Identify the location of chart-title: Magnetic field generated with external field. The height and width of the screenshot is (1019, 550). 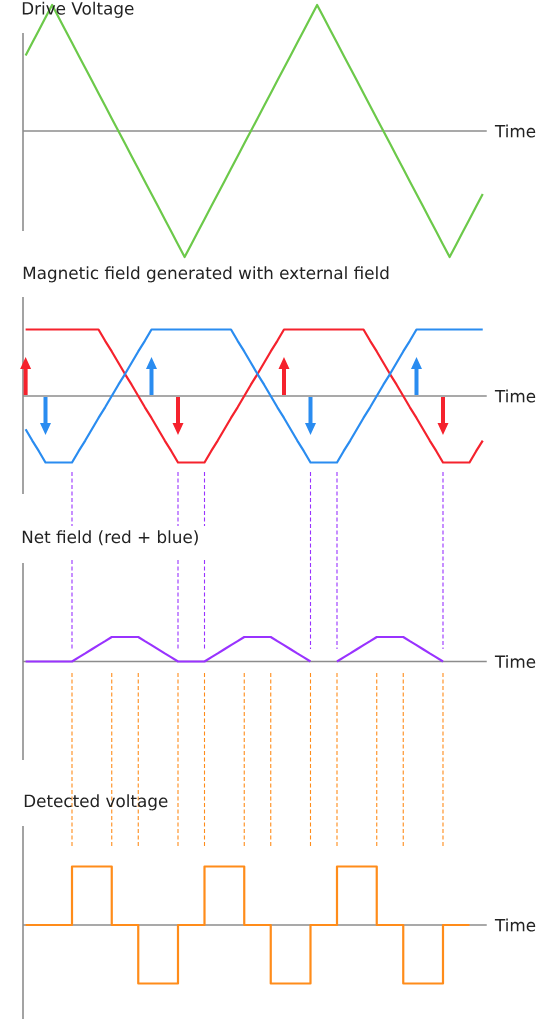
(206, 274).